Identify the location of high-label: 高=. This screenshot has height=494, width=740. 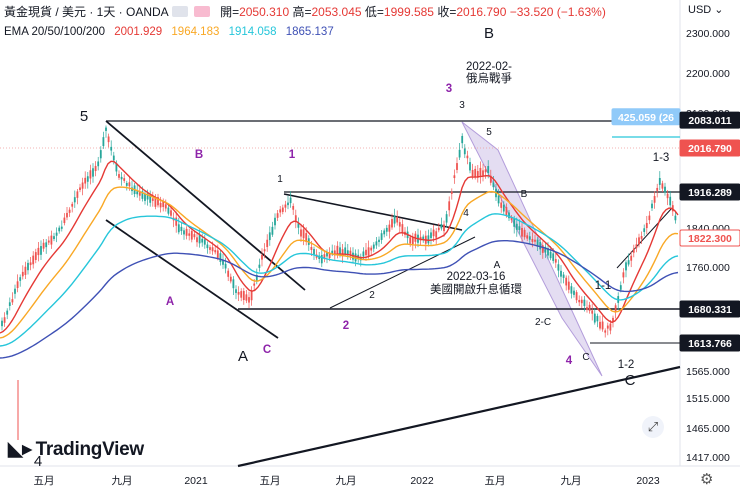
(302, 12).